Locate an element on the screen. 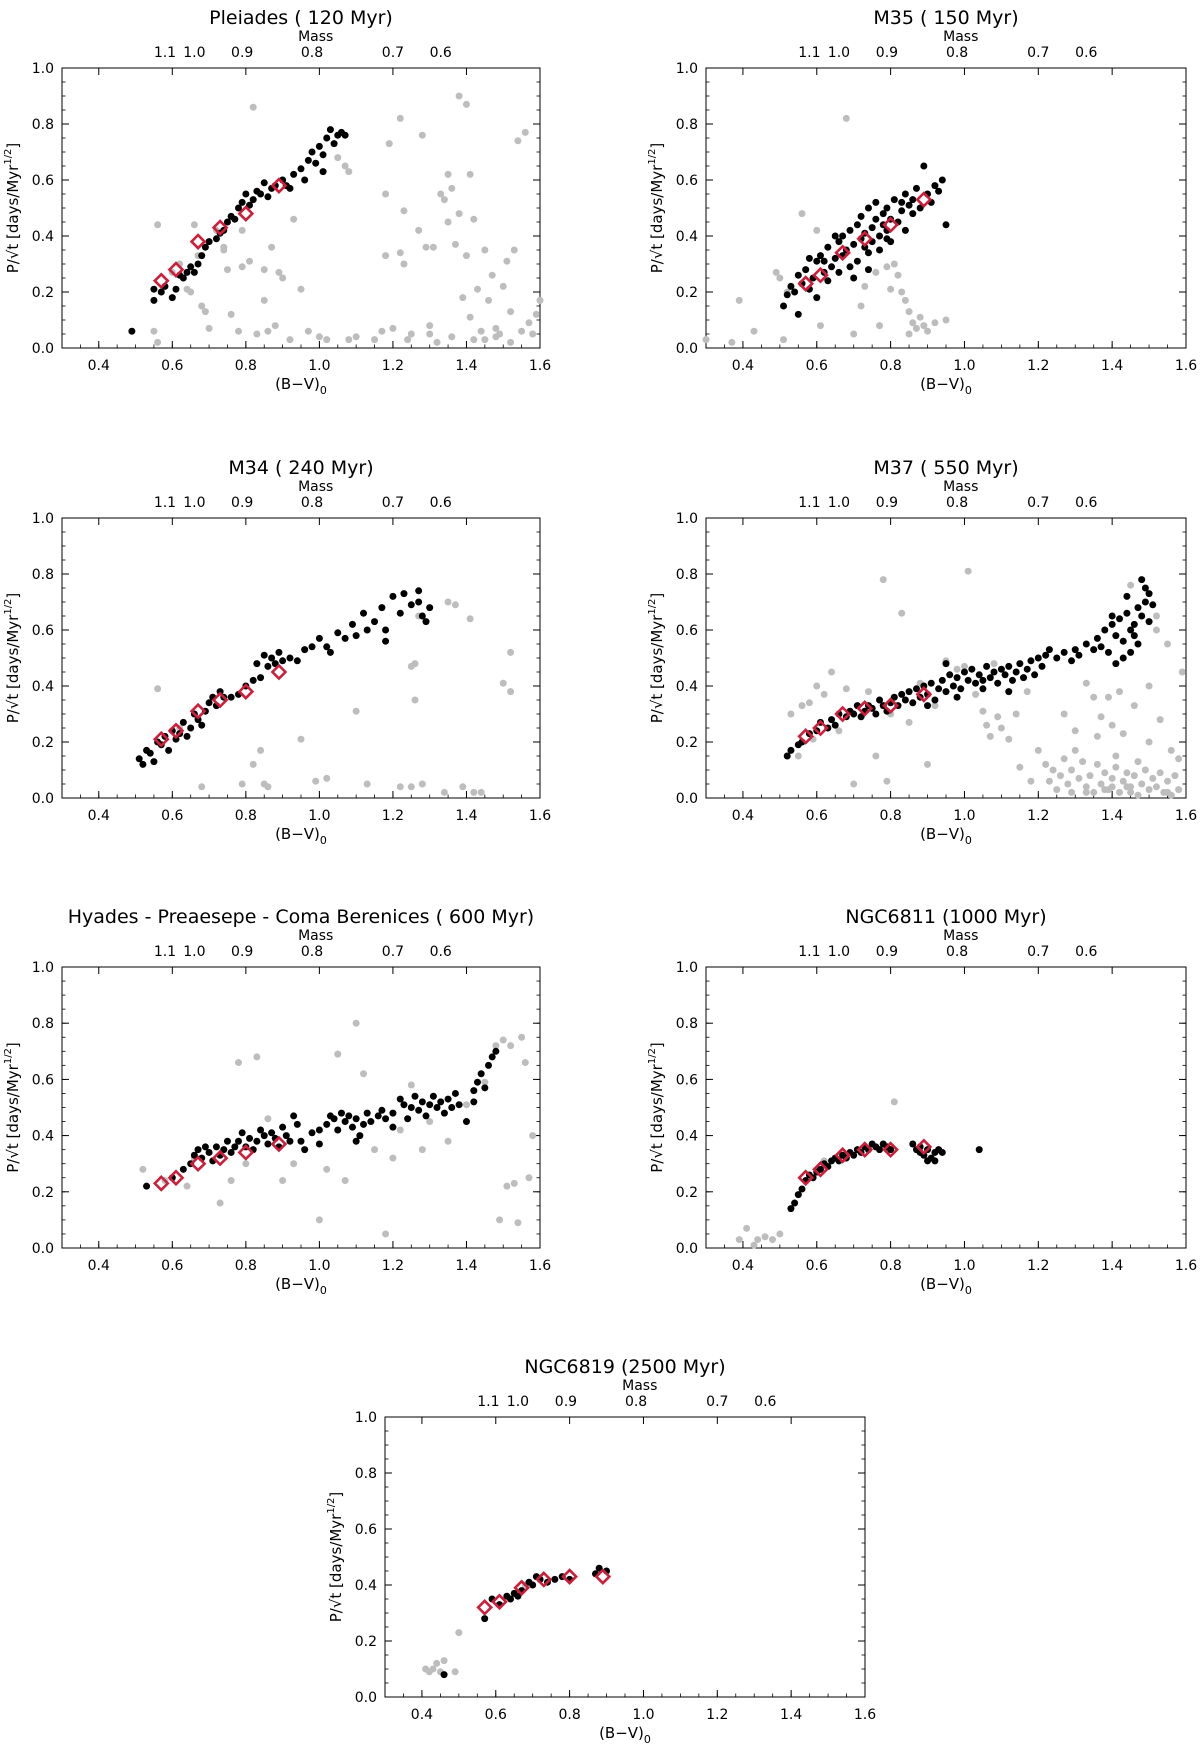  x-tick-label: 1.4 is located at coordinates (791, 1715).